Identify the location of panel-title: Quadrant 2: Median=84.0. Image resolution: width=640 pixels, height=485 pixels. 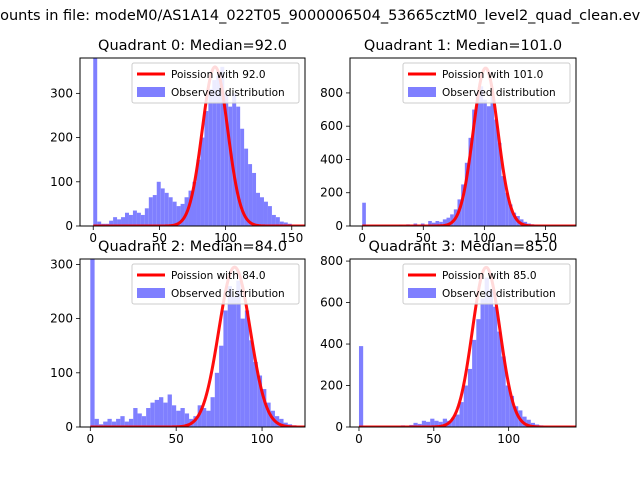
(192, 247).